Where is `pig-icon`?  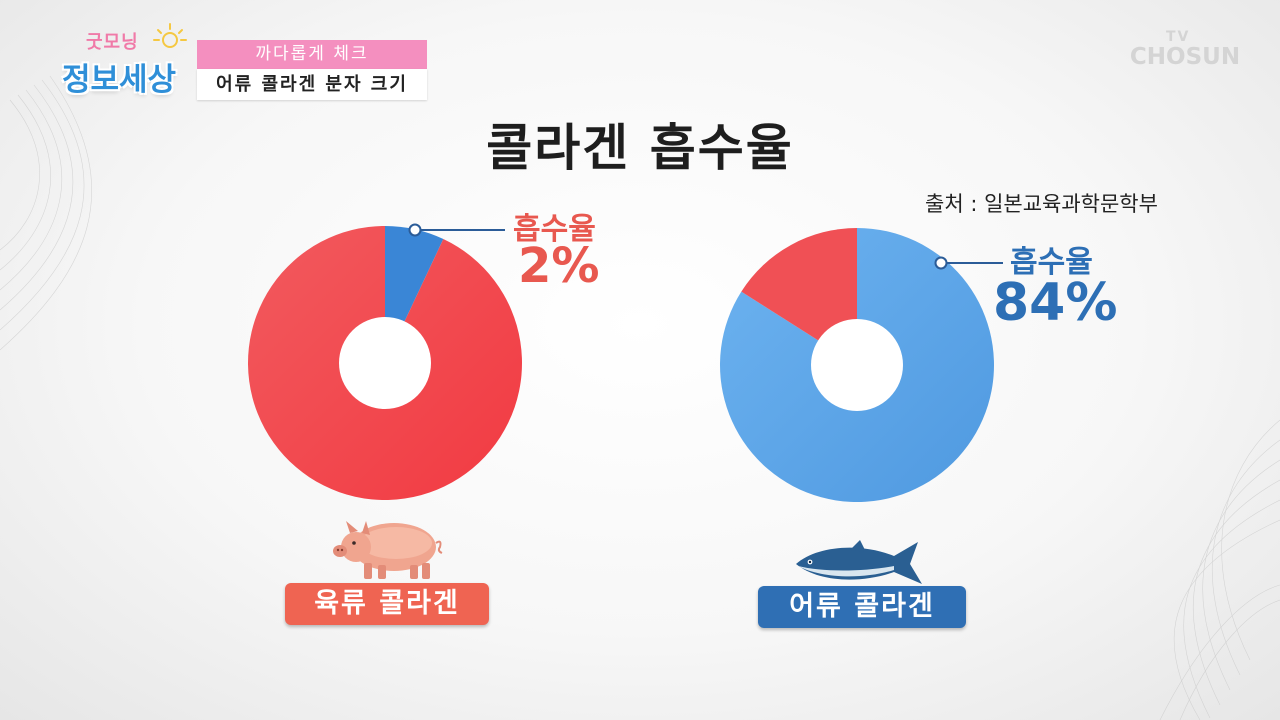
pig-icon is located at coordinates (388, 550).